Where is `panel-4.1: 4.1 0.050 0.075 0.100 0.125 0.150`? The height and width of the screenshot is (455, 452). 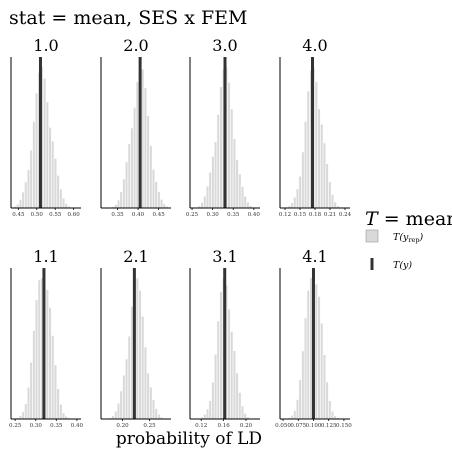 panel-4.1: 4.1 0.050 0.075 0.100 0.125 0.150 is located at coordinates (313, 338).